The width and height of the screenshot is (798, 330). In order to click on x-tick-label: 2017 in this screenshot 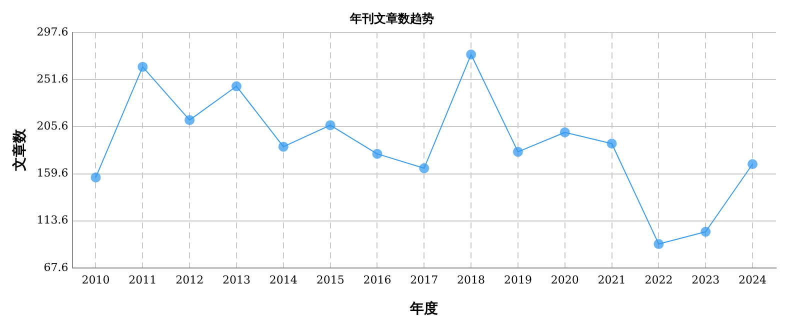, I will do `click(424, 279)`.